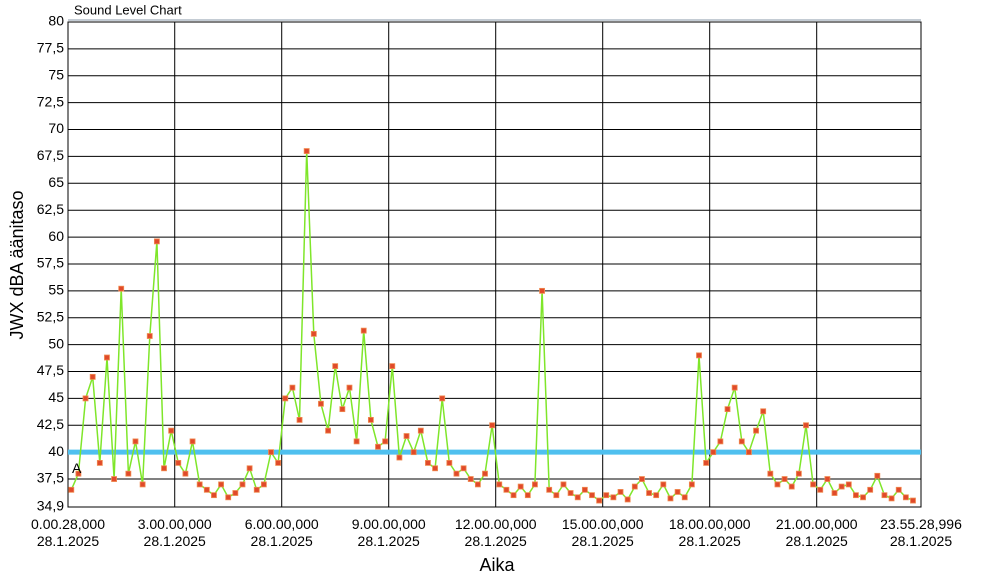 The height and width of the screenshot is (588, 990). I want to click on y-tick-label: 65, so click(56, 182).